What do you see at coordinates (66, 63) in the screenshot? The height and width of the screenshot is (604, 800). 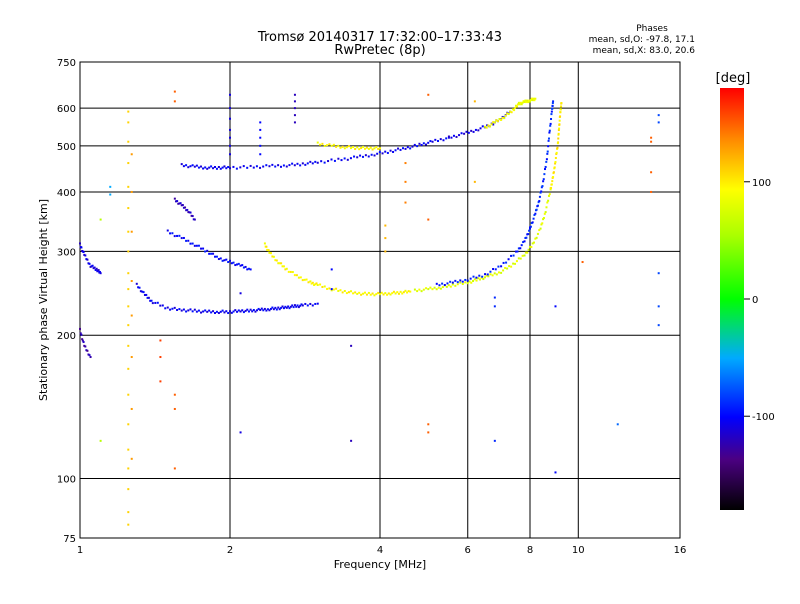 I see `y-tick-label: 750` at bounding box center [66, 63].